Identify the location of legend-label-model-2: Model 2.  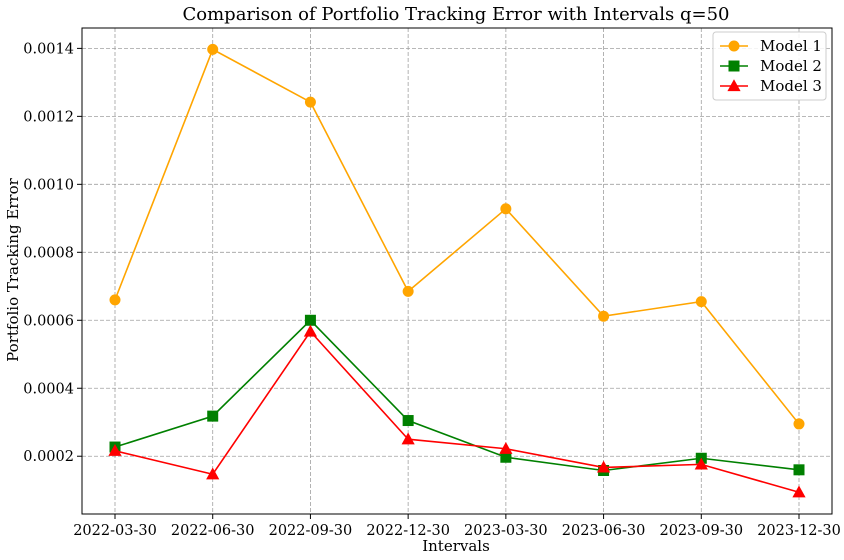
(791, 66).